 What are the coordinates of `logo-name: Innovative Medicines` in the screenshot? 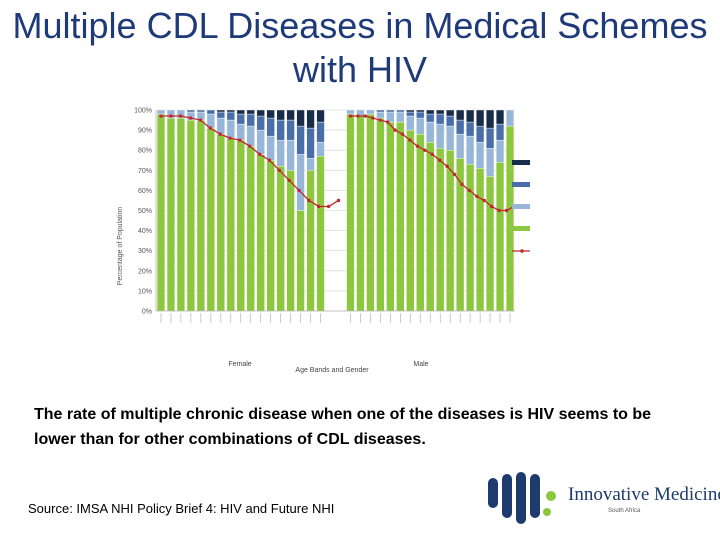 It's located at (644, 494).